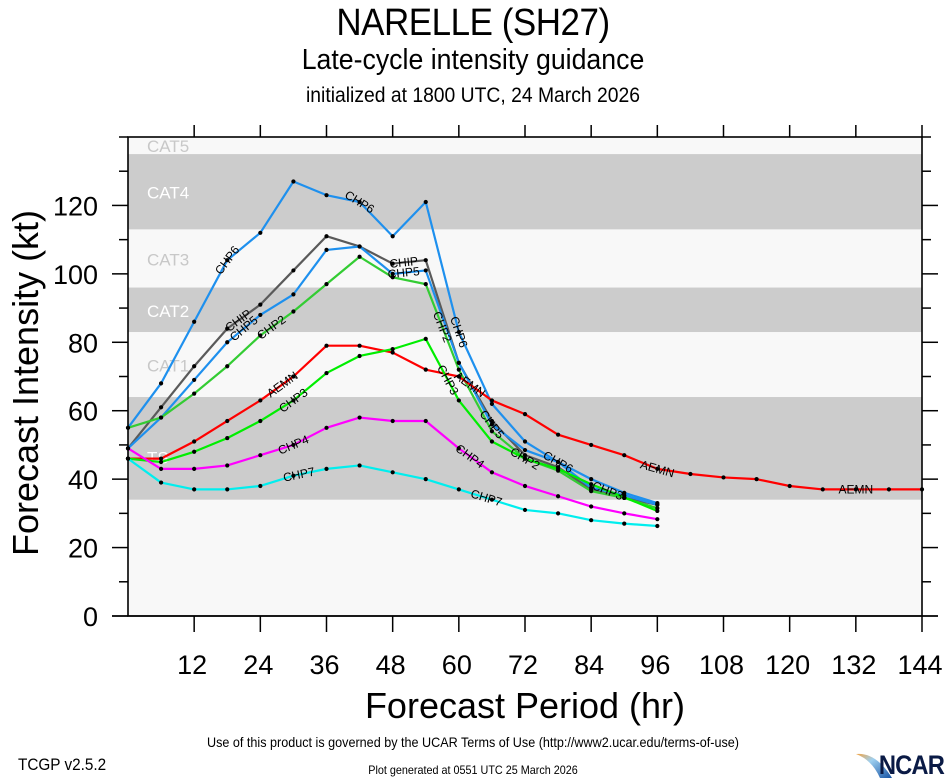  I want to click on x-tick-label: 108, so click(721, 665).